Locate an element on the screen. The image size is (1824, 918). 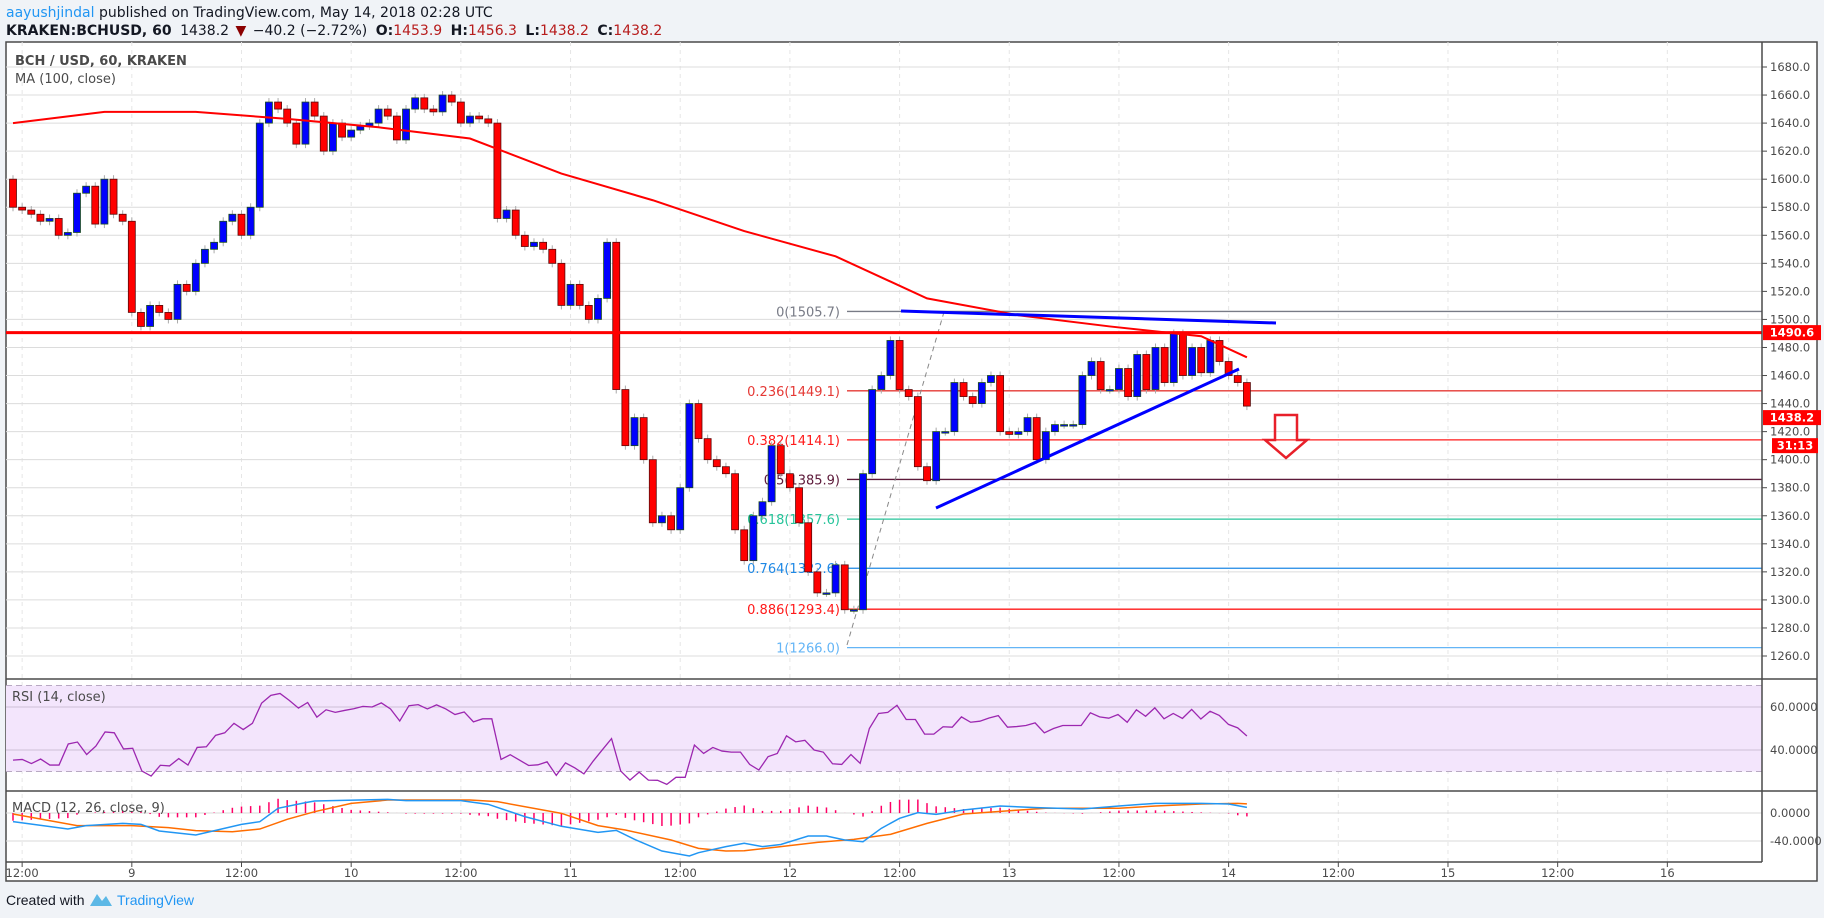
close-label: C: is located at coordinates (605, 31).